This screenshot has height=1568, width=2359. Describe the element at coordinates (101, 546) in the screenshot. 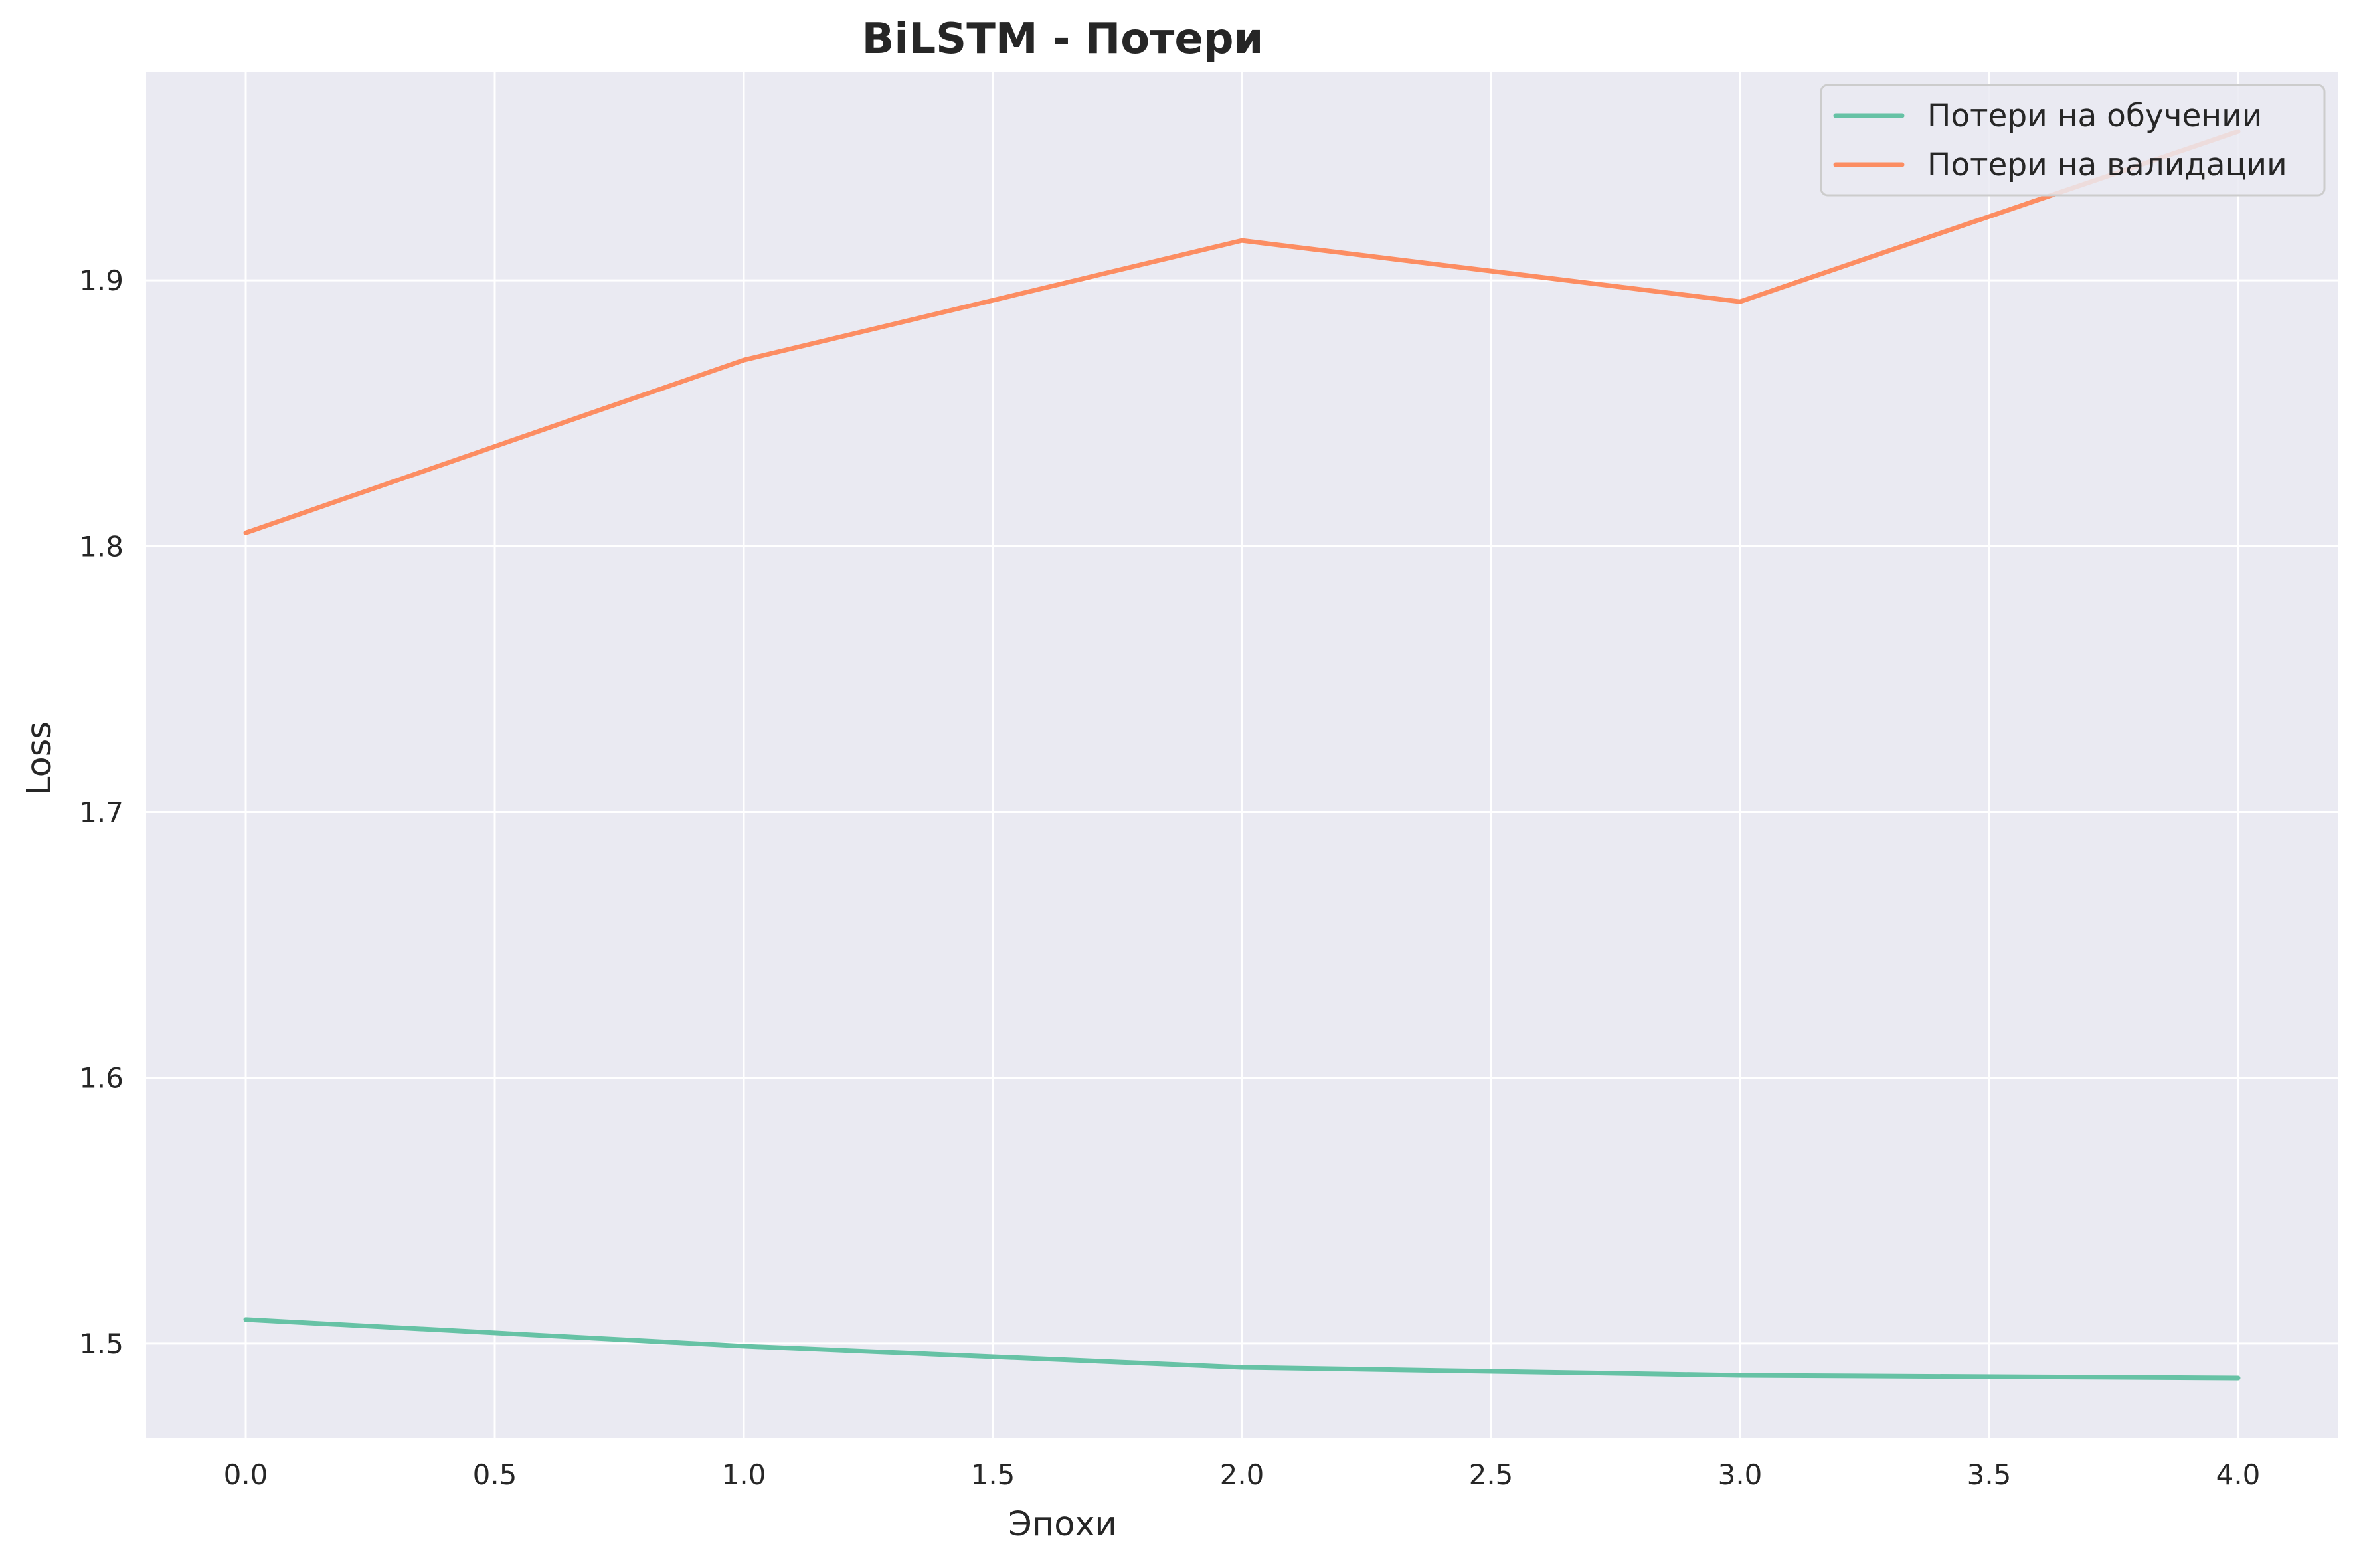

I see `y-tick-label: 1.8` at that location.